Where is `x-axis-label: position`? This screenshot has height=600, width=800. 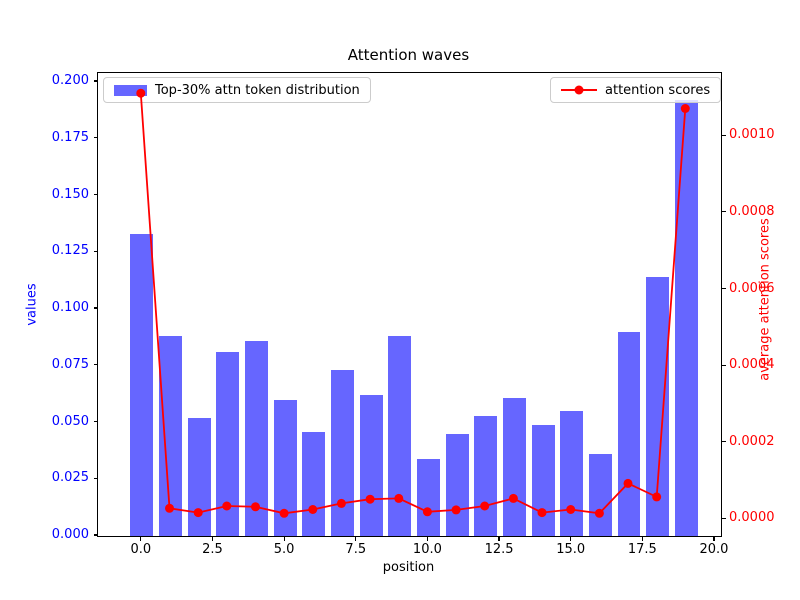 x-axis-label: position is located at coordinates (408, 567).